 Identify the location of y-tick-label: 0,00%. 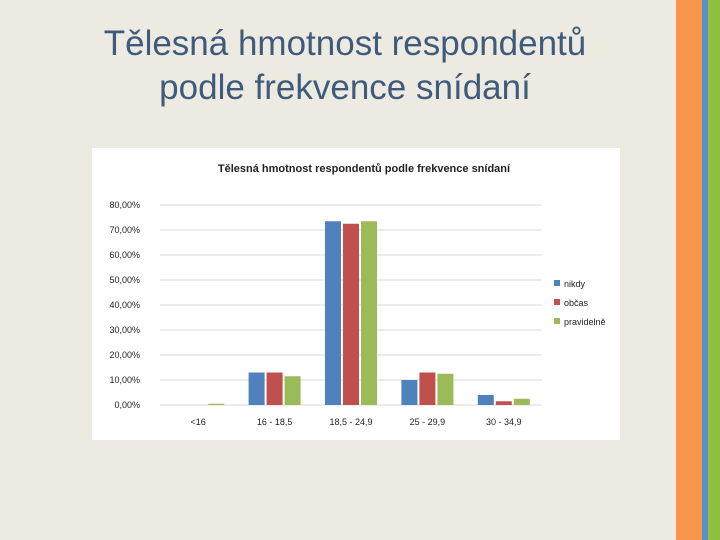
(127, 405).